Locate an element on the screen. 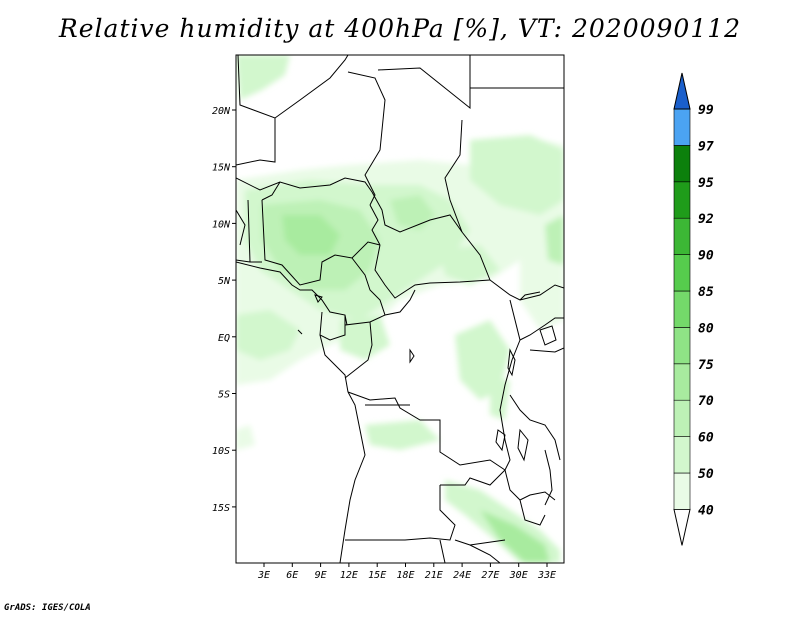  colorbar-label: 95 is located at coordinates (706, 183).